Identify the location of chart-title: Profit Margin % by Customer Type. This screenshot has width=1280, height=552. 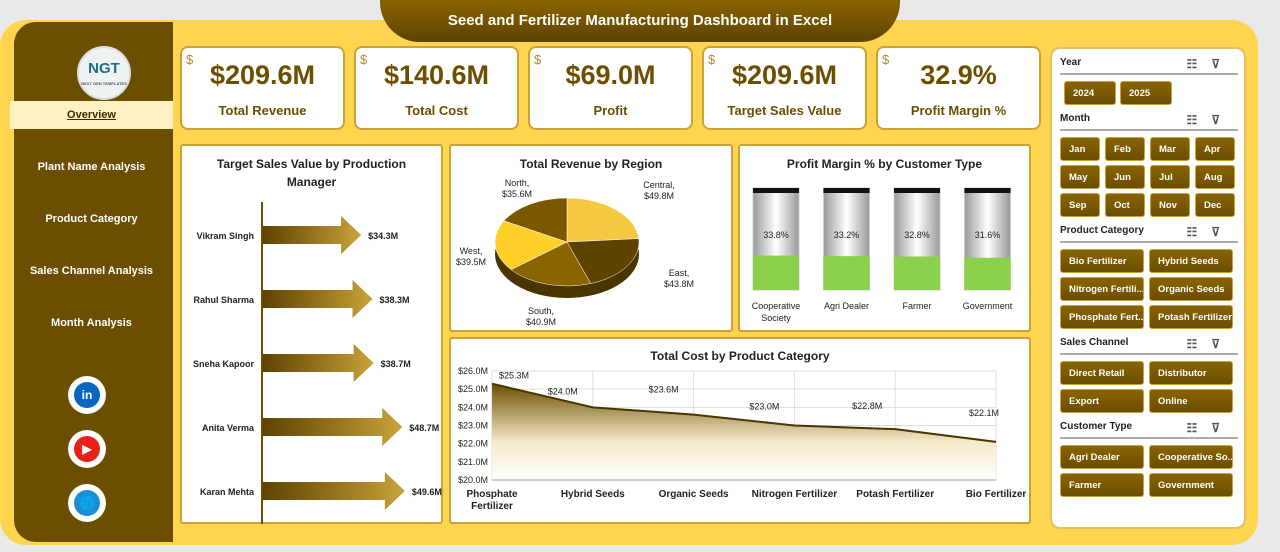
(884, 164).